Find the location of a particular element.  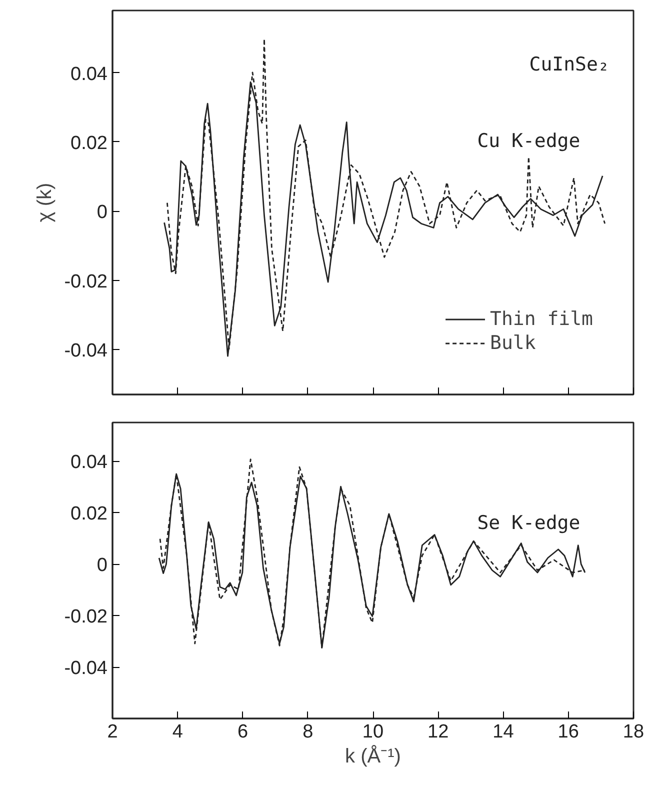

x-tick-label: 2 is located at coordinates (112, 732).